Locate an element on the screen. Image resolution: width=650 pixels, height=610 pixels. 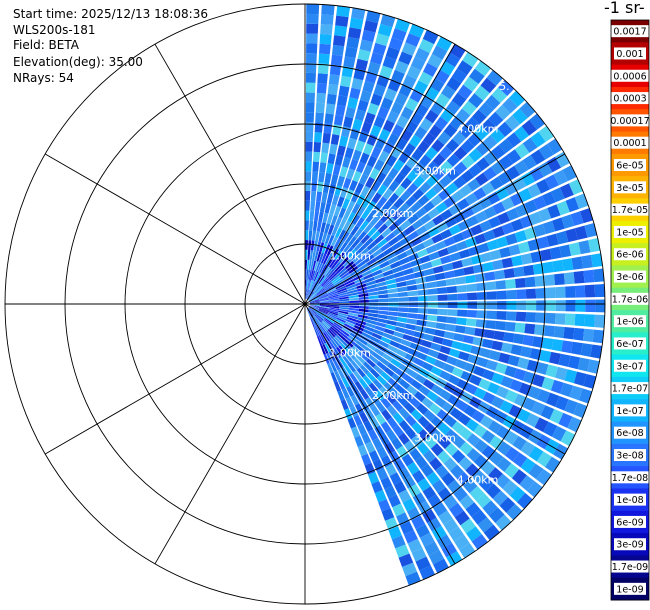
nrays-label: NRays: 54 is located at coordinates (43, 78).